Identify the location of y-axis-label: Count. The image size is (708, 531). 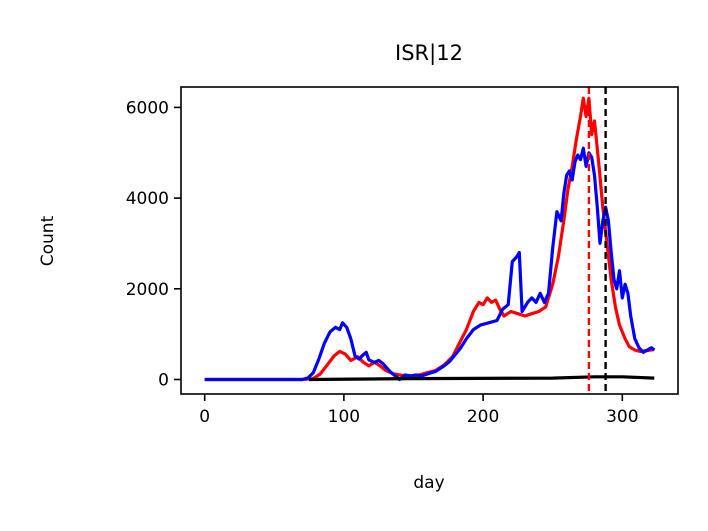
(48, 240).